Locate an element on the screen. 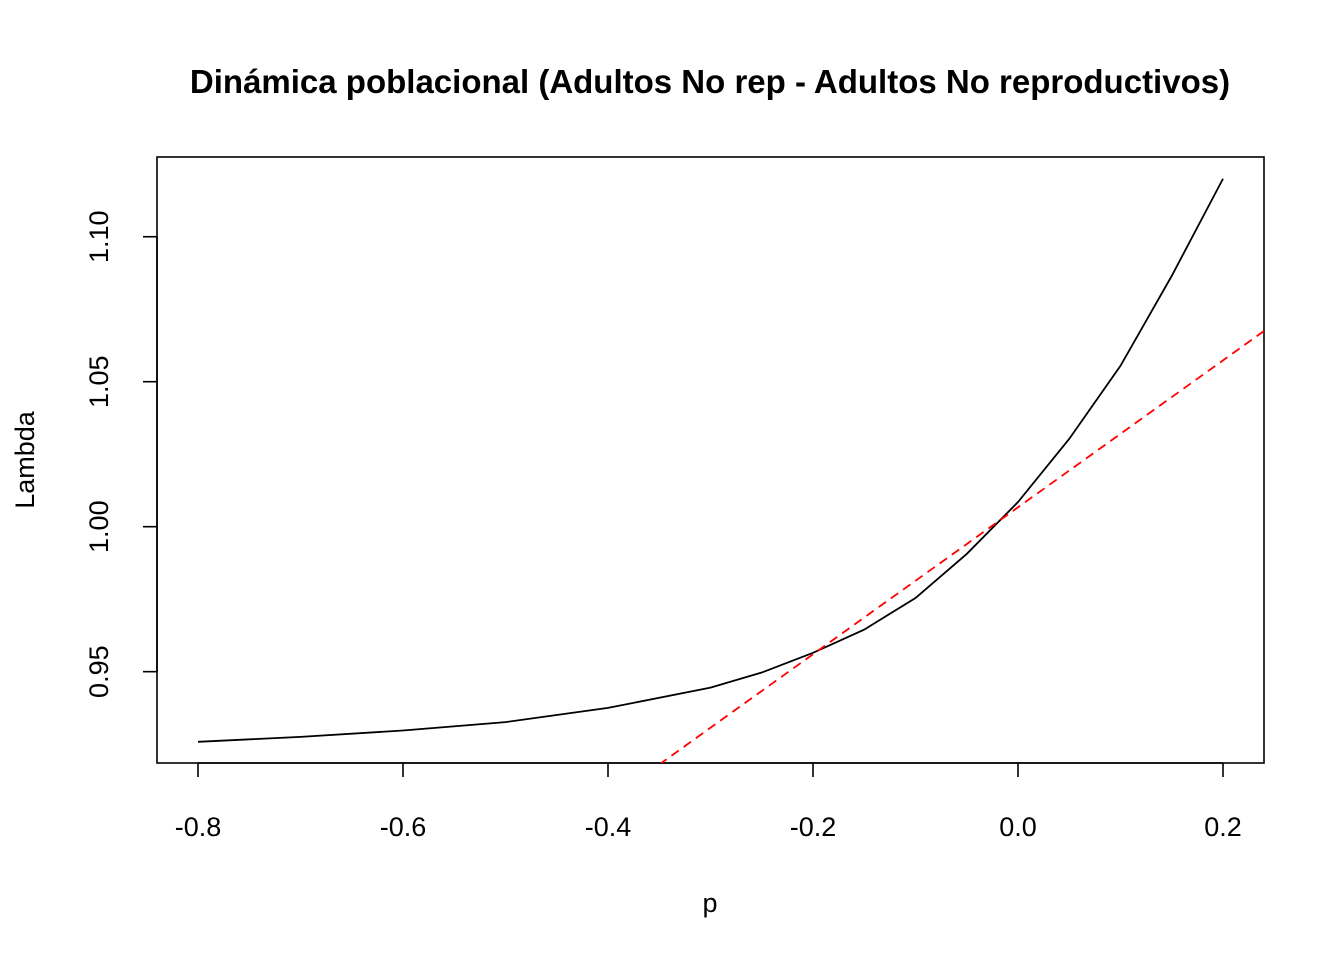  y-tick-label: 0.95 is located at coordinates (99, 671).